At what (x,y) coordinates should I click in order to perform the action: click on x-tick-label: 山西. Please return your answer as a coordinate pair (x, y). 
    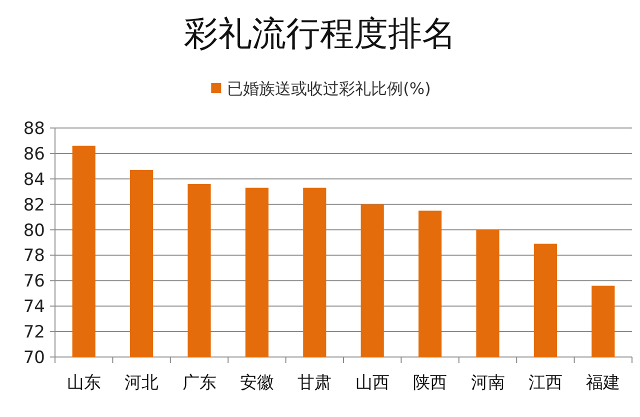
    Looking at the image, I should click on (372, 383).